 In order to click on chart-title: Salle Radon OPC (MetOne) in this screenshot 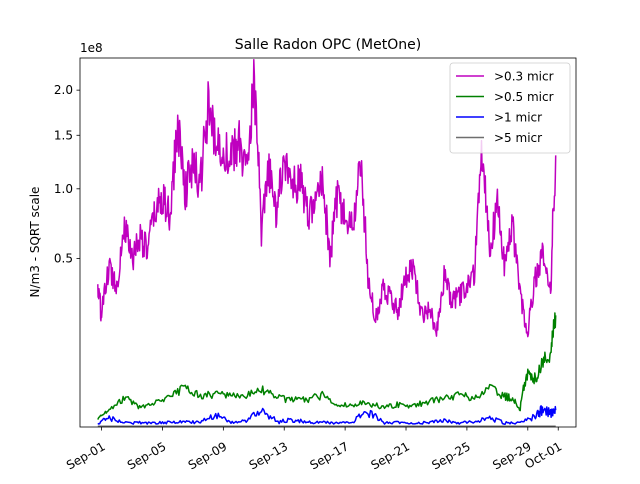, I will do `click(328, 45)`.